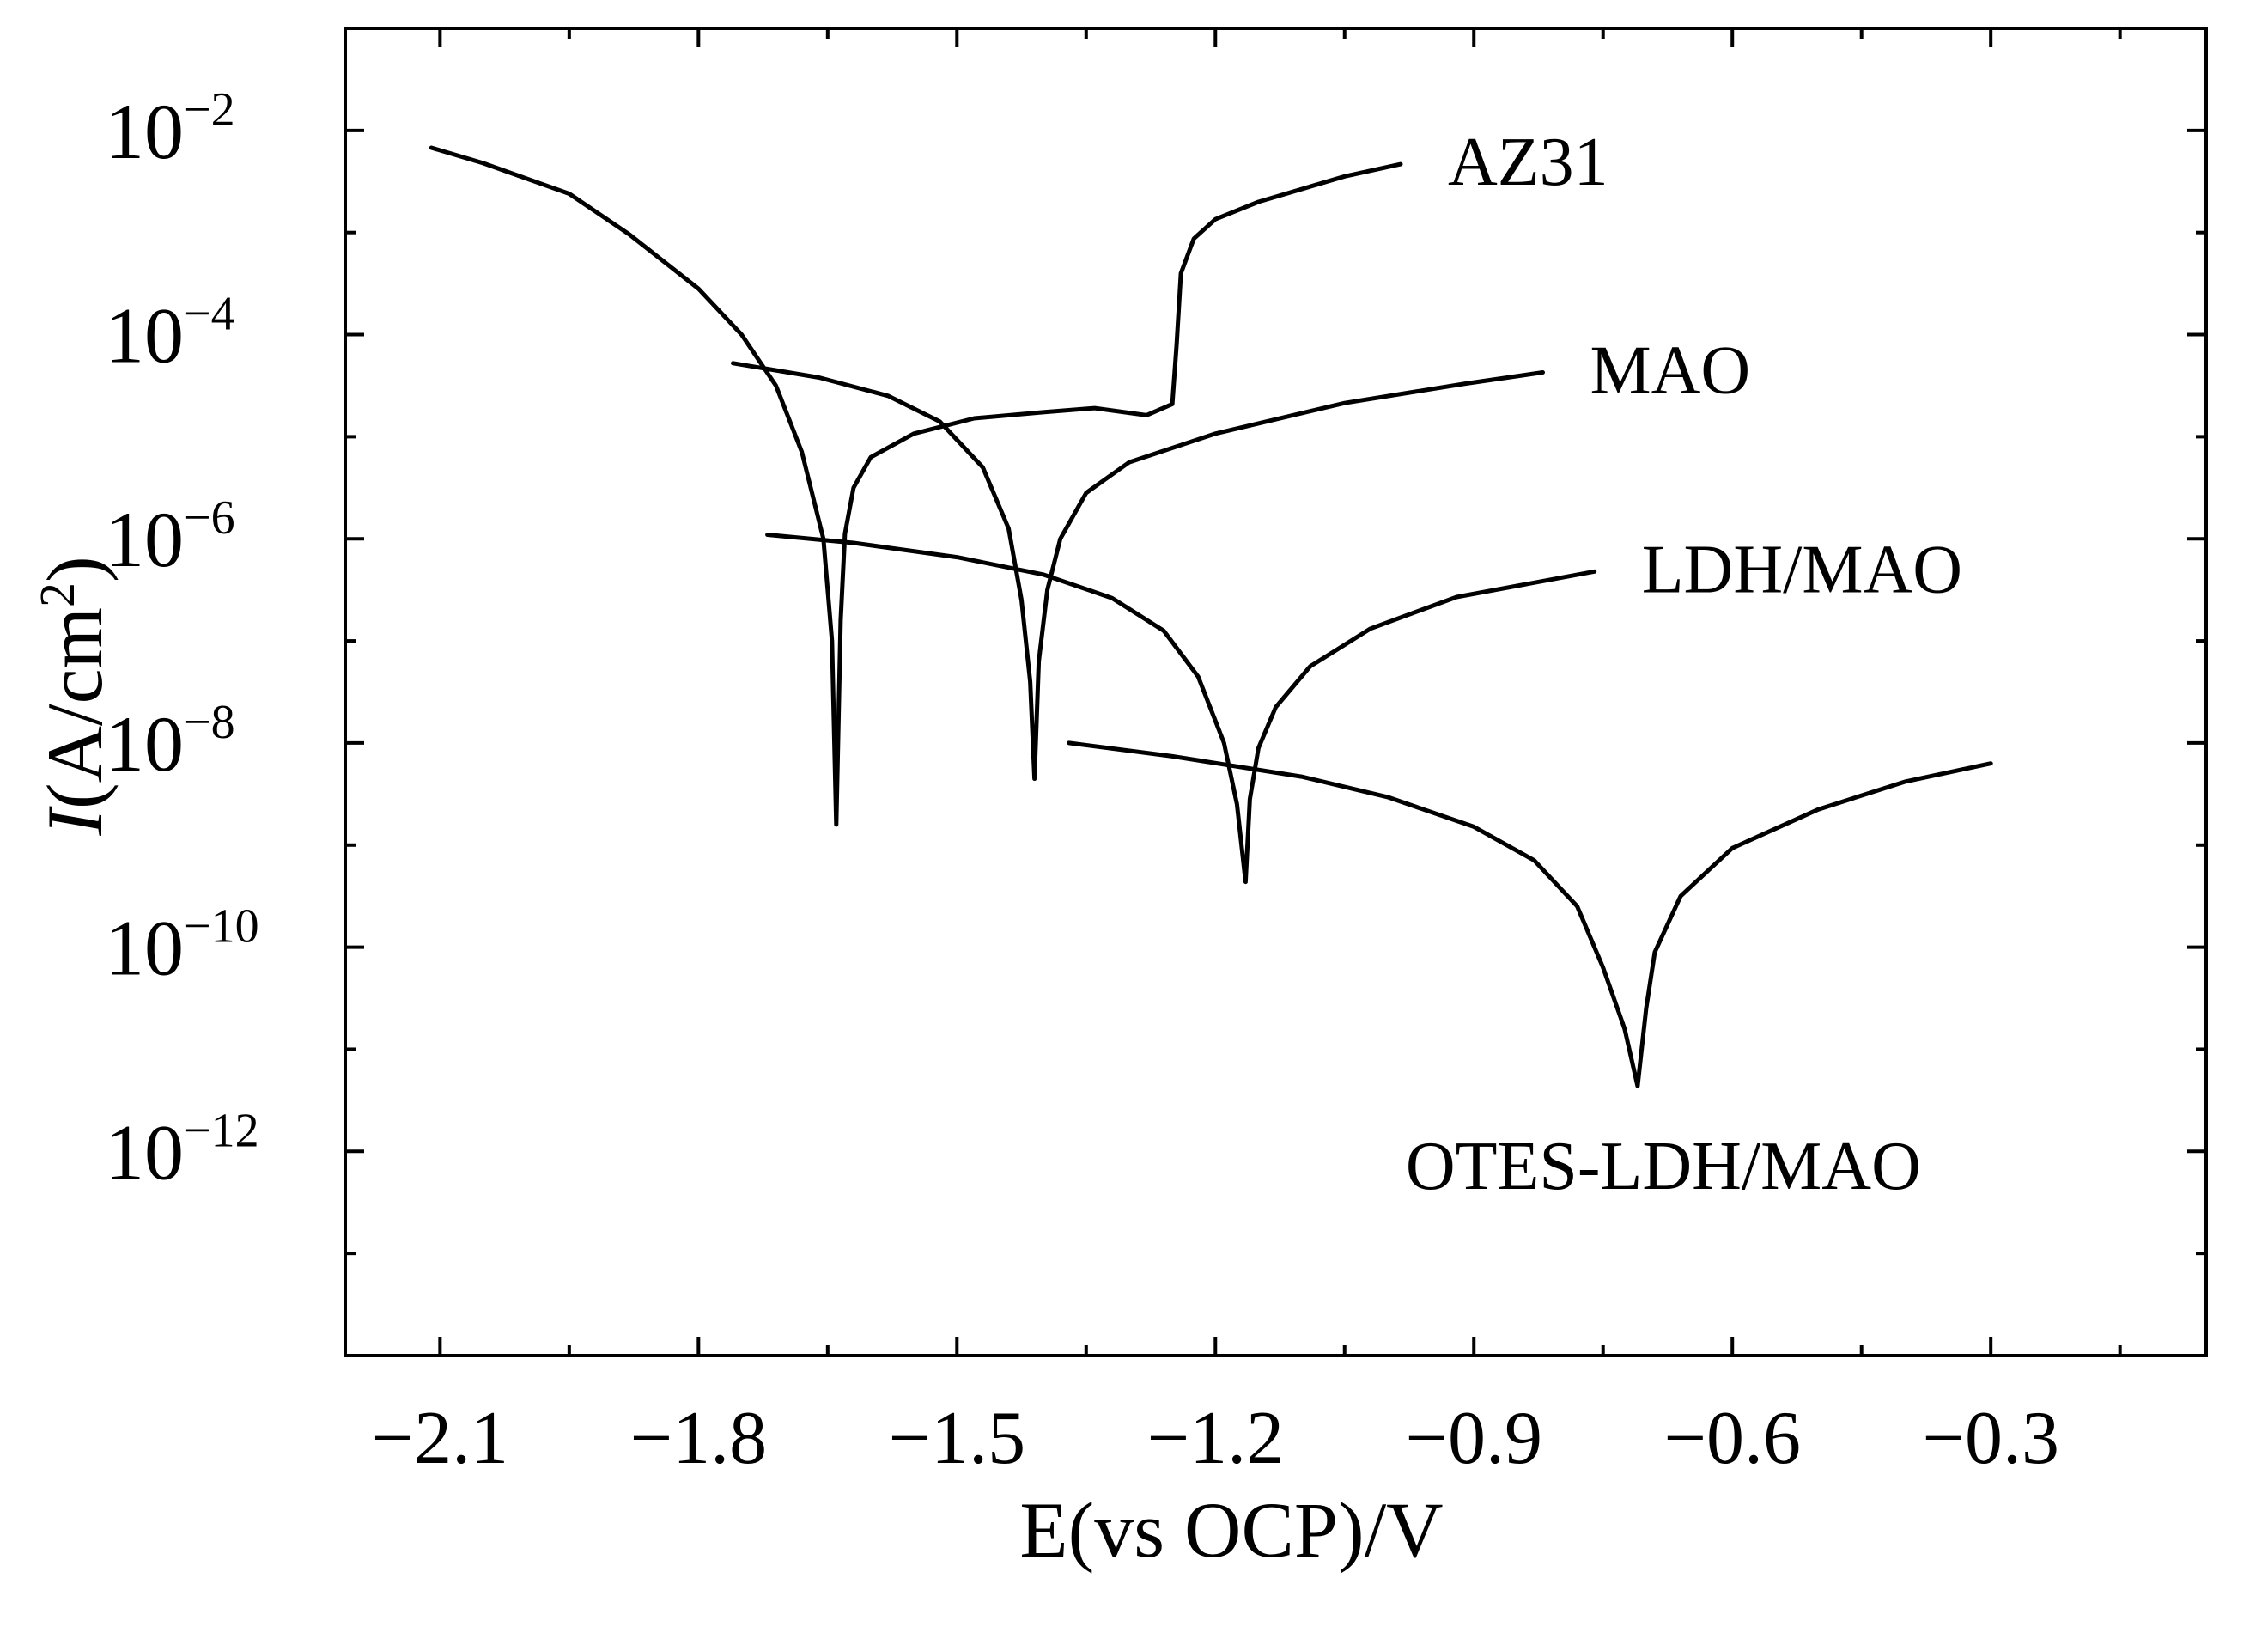 The image size is (2268, 1633). Describe the element at coordinates (75, 569) in the screenshot. I see `y-axis-title-close: )` at that location.